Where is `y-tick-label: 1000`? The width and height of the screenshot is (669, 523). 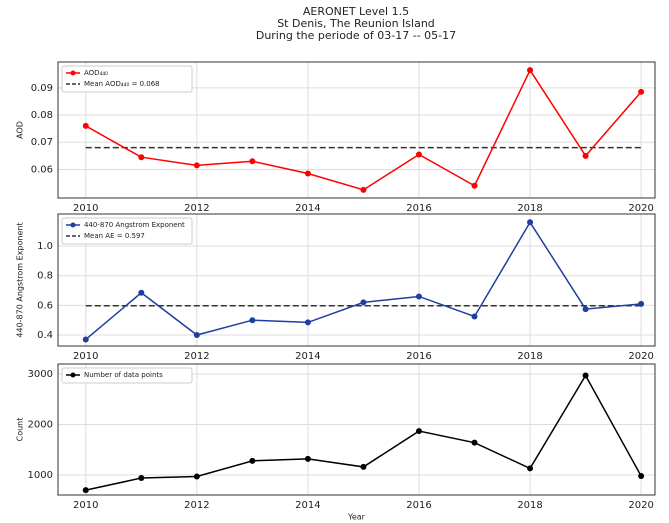 y-tick-label: 1000 is located at coordinates (40, 475).